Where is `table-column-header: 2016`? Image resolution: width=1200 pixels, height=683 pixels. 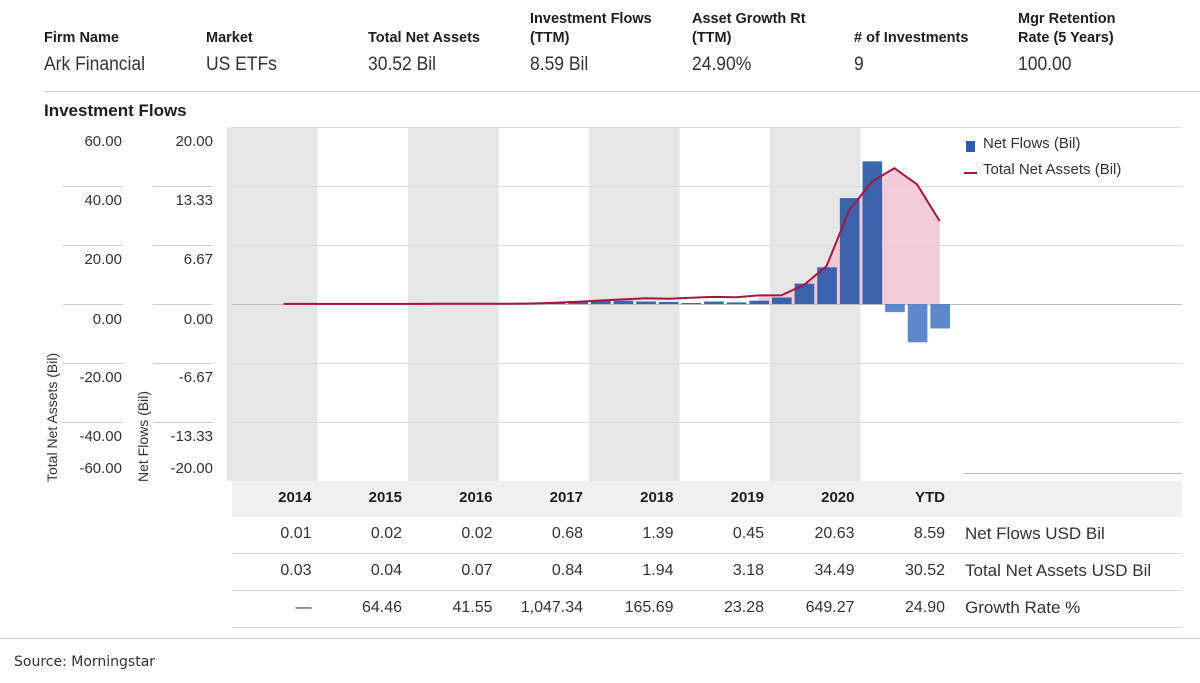 table-column-header: 2016 is located at coordinates (476, 497).